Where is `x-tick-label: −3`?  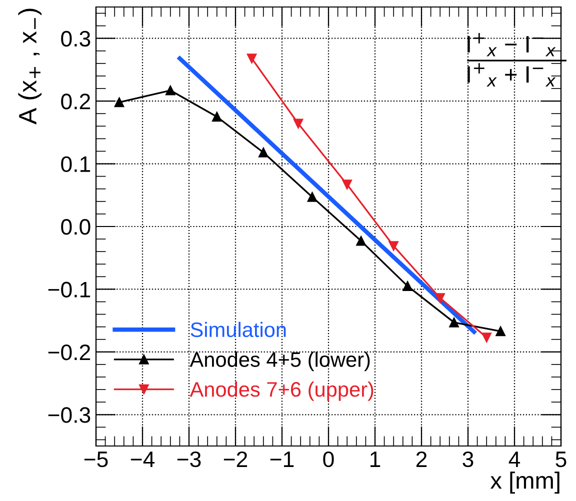 x-tick-label: −3 is located at coordinates (189, 459).